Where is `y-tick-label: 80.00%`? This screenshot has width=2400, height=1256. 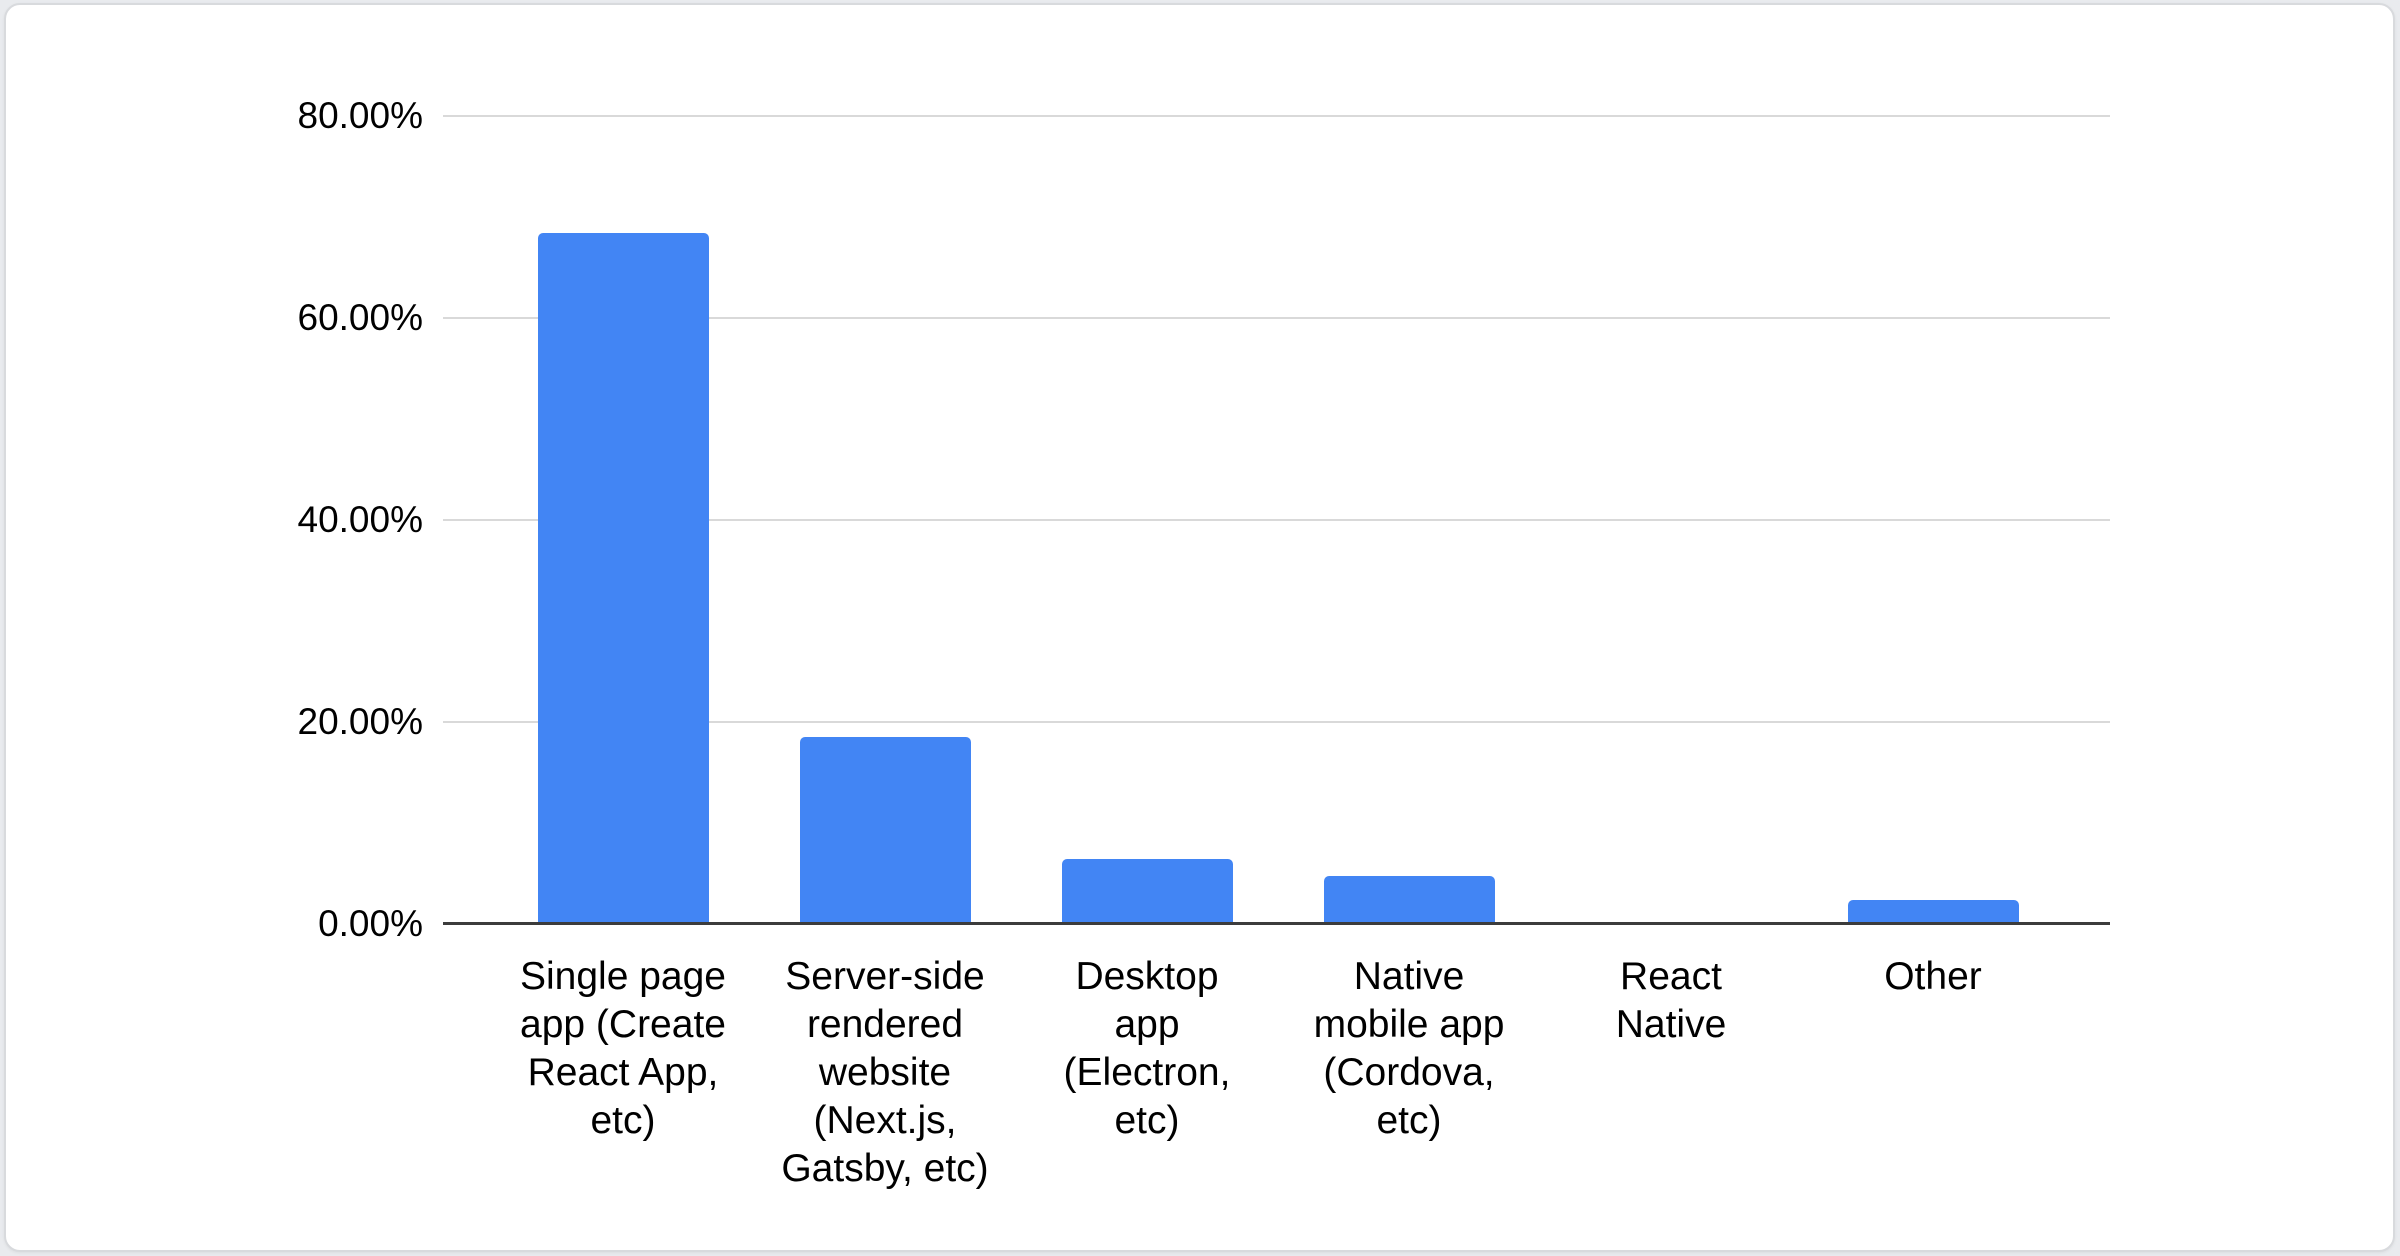 y-tick-label: 80.00% is located at coordinates (360, 115).